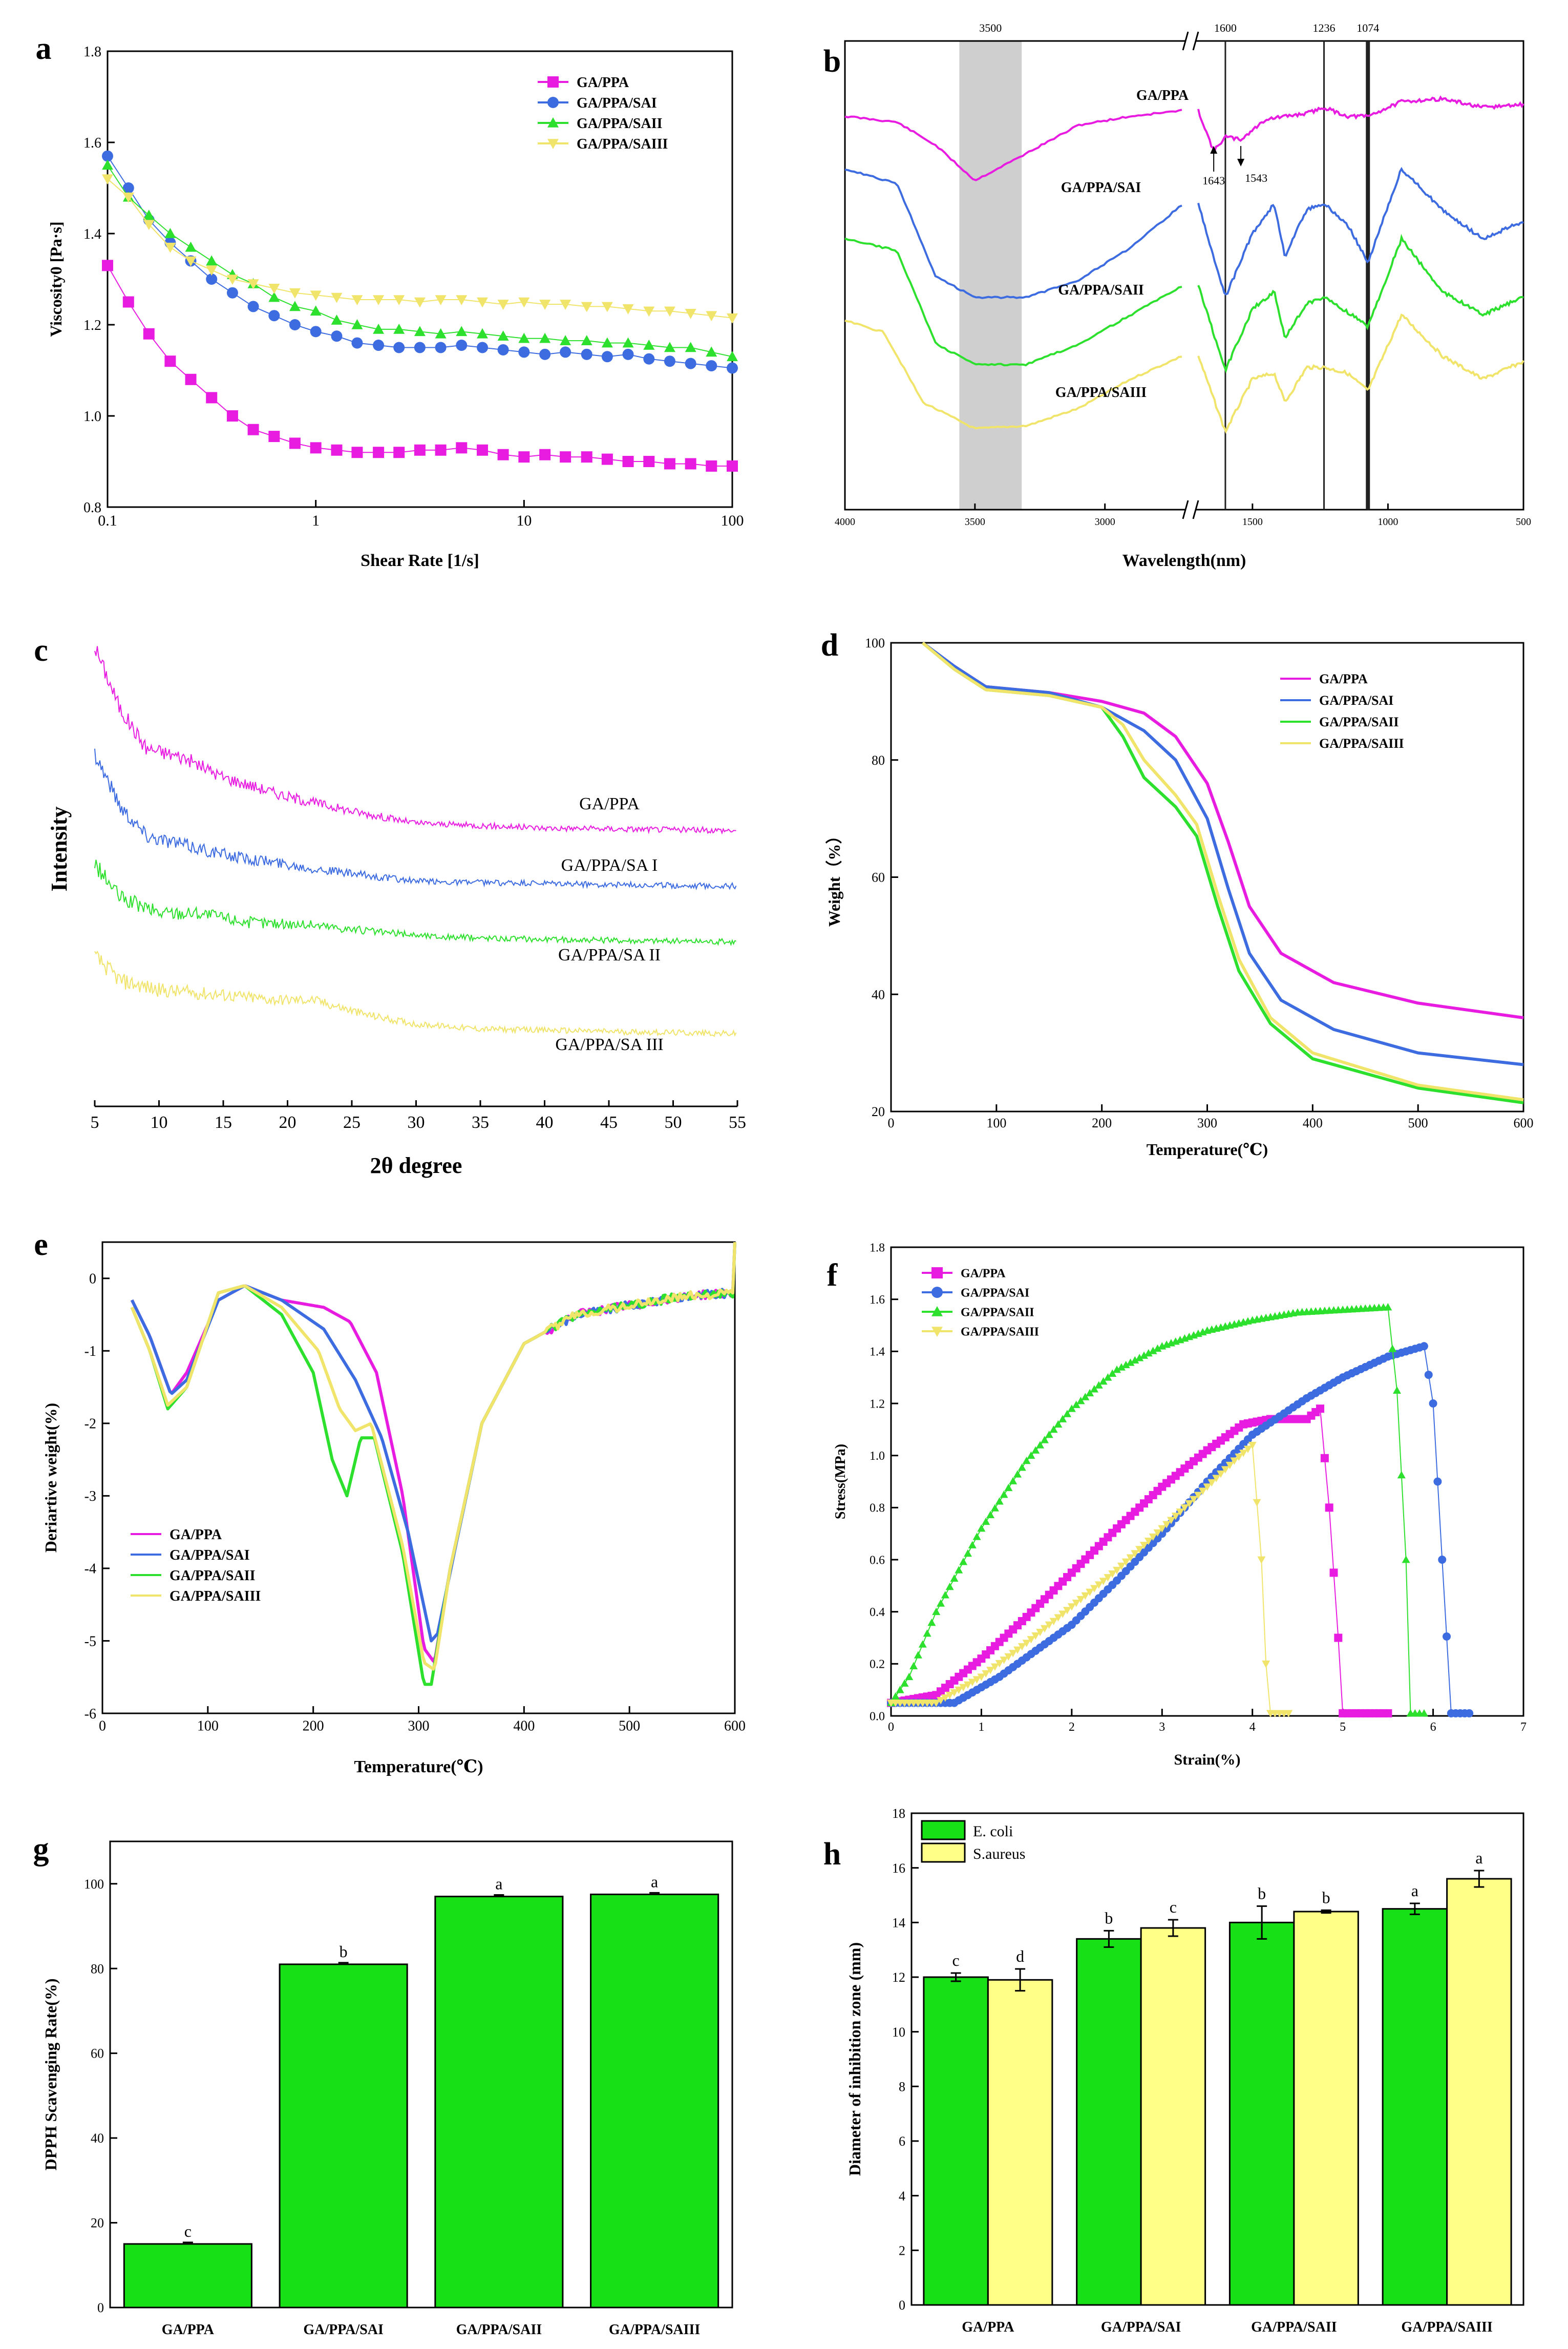 The height and width of the screenshot is (2349, 1568). I want to click on series-label: GA/PPA/SA III, so click(609, 1044).